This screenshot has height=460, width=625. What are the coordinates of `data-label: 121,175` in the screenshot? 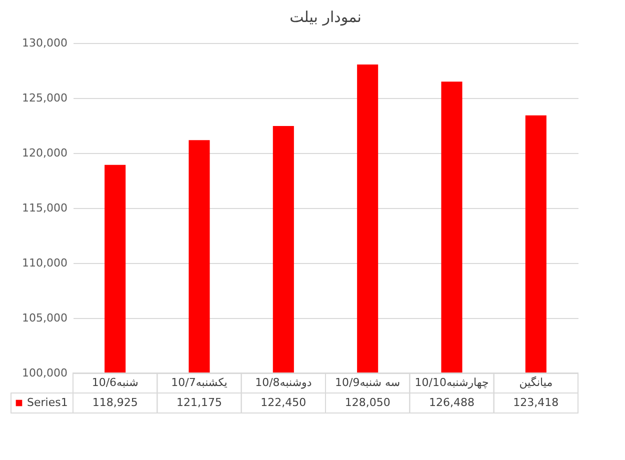 It's located at (199, 402).